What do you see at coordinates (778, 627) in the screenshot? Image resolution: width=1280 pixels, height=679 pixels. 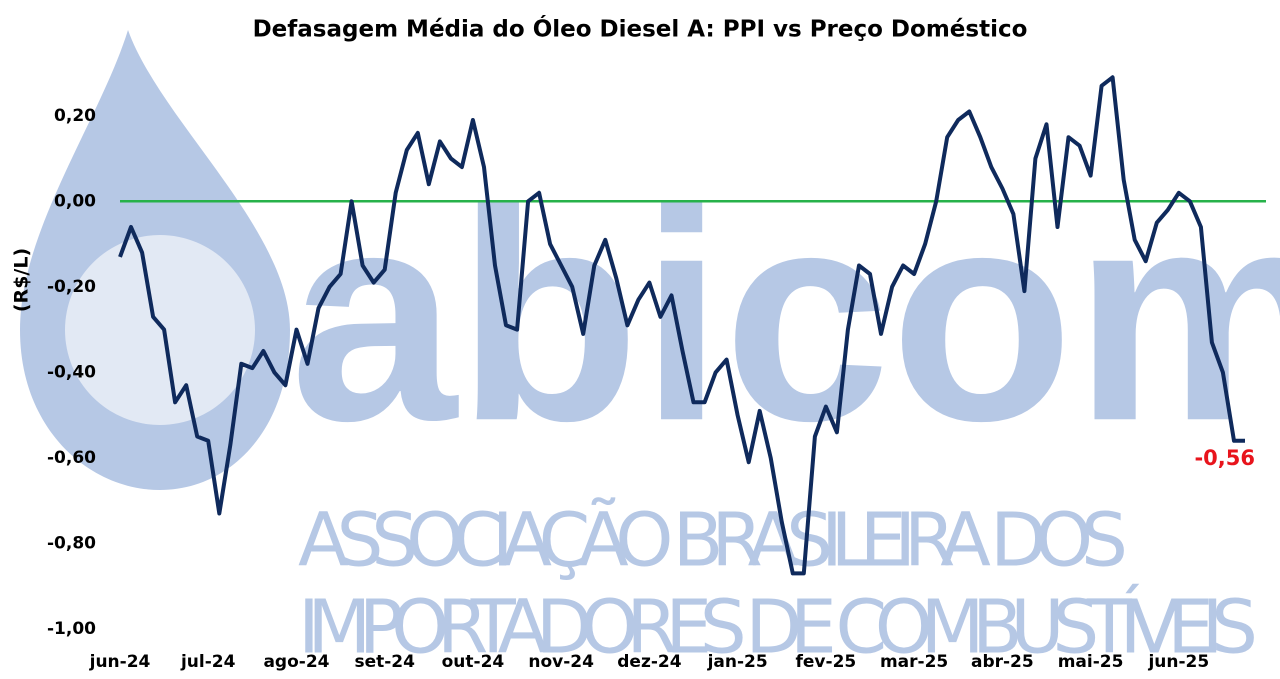 I see `watermark-line: IMPORTADORES DE COMBUSTÍVEIS` at bounding box center [778, 627].